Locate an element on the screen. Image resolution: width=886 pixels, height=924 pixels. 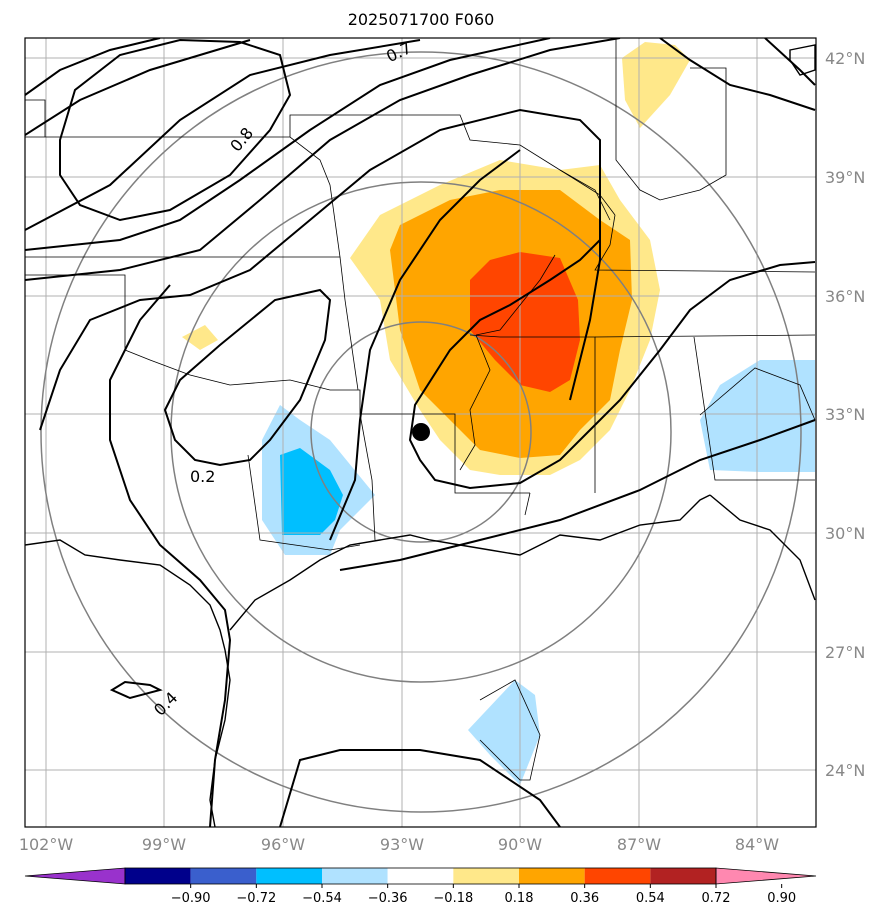
yellow-region-north is located at coordinates (656, 85).